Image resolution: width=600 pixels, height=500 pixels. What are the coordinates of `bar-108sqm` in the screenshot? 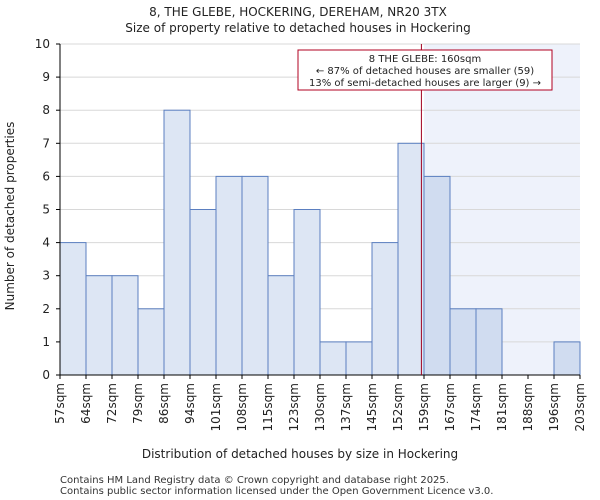 It's located at (255, 275).